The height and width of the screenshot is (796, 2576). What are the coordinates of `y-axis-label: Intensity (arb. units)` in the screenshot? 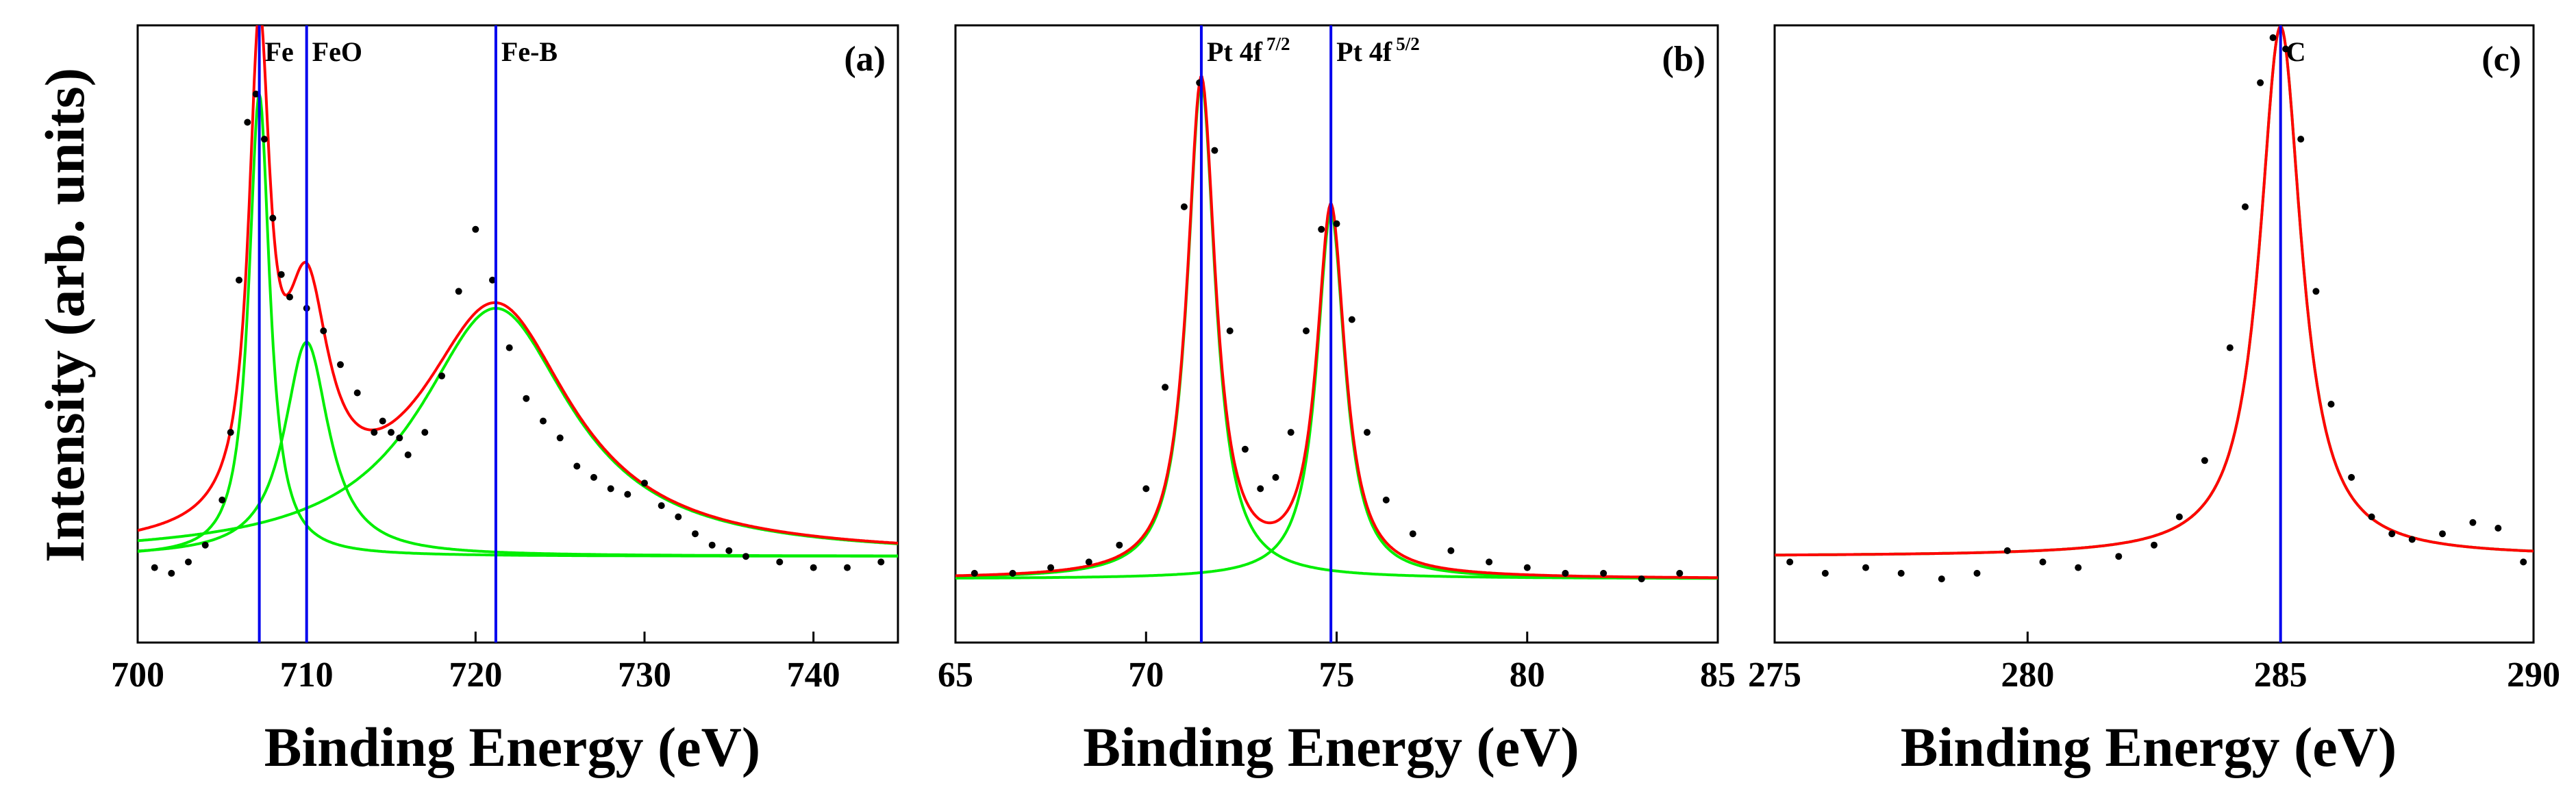 It's located at (65, 315).